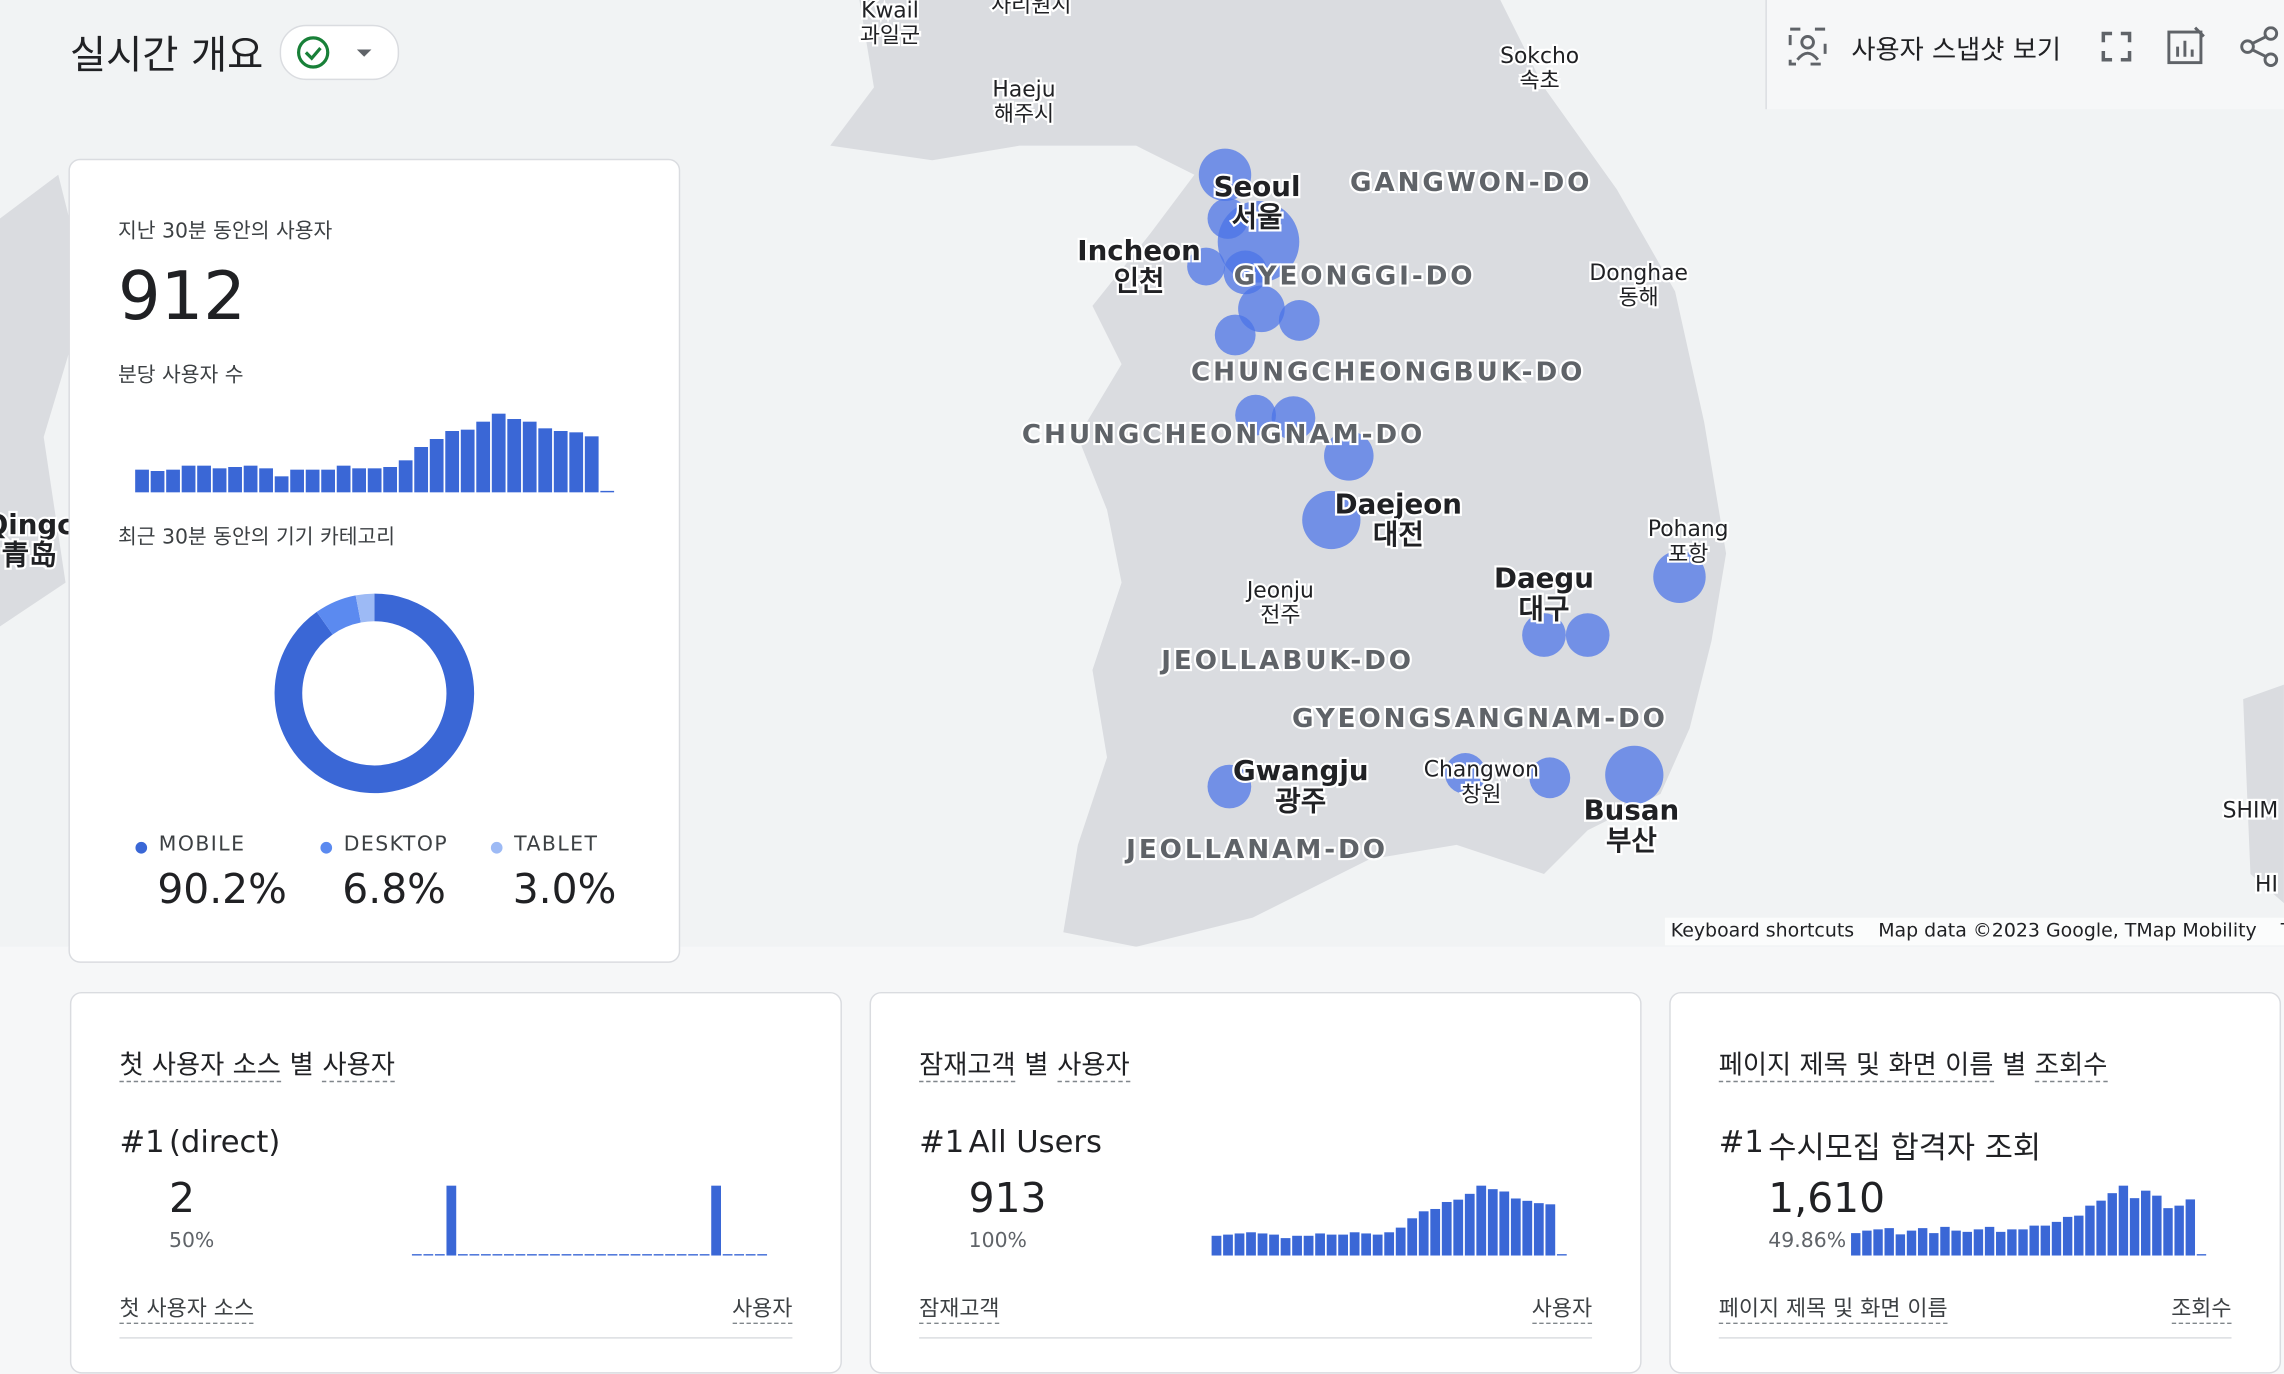 The image size is (2284, 1374). I want to click on donut-segment, so click(374, 693).